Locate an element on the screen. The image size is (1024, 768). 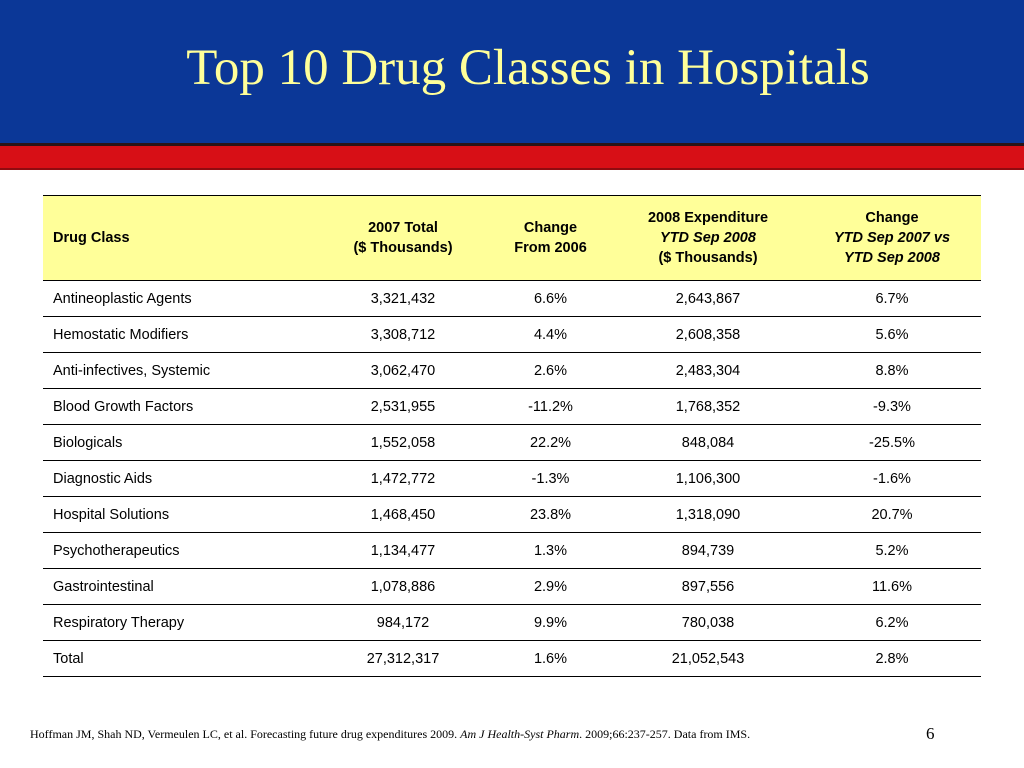
header-2008-expenditure-line3: ($ Thousands) is located at coordinates (708, 258).